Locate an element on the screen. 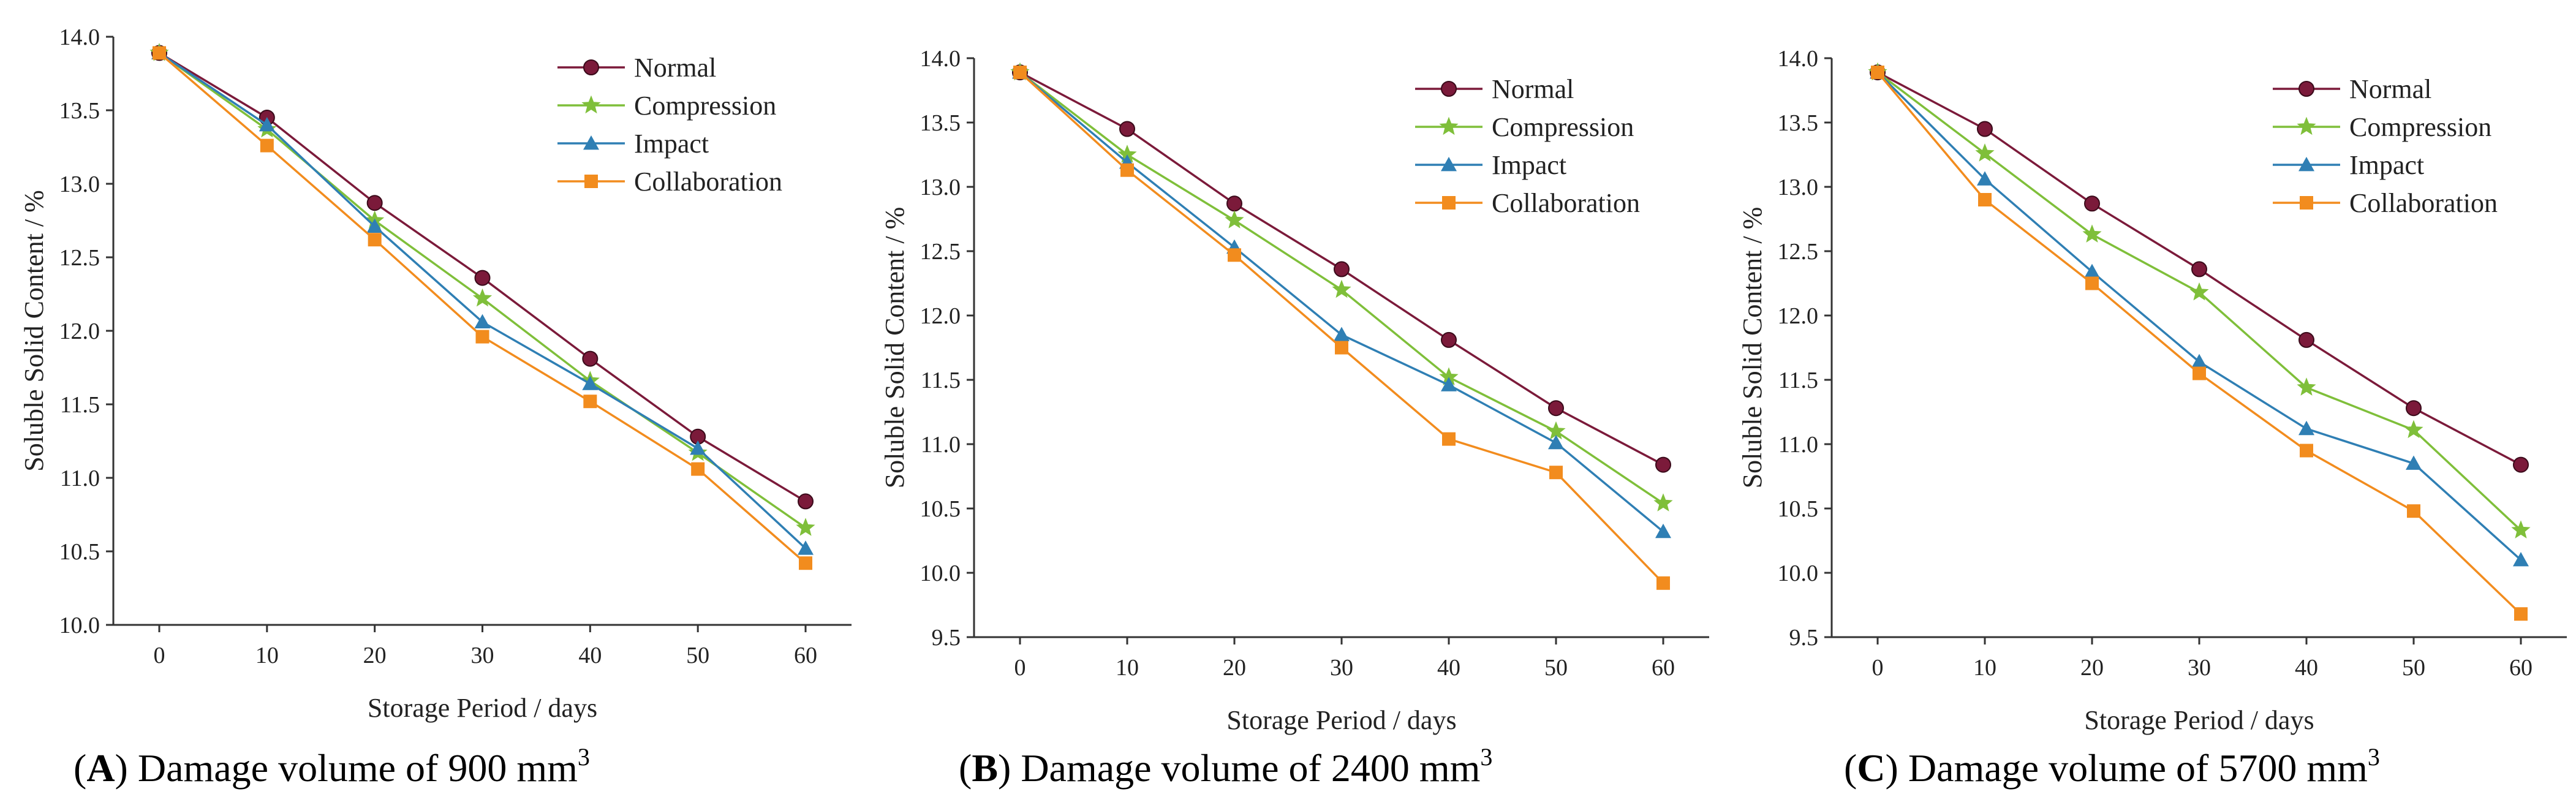 The image size is (2576, 805). y-tick-label: 12.5 is located at coordinates (940, 252).